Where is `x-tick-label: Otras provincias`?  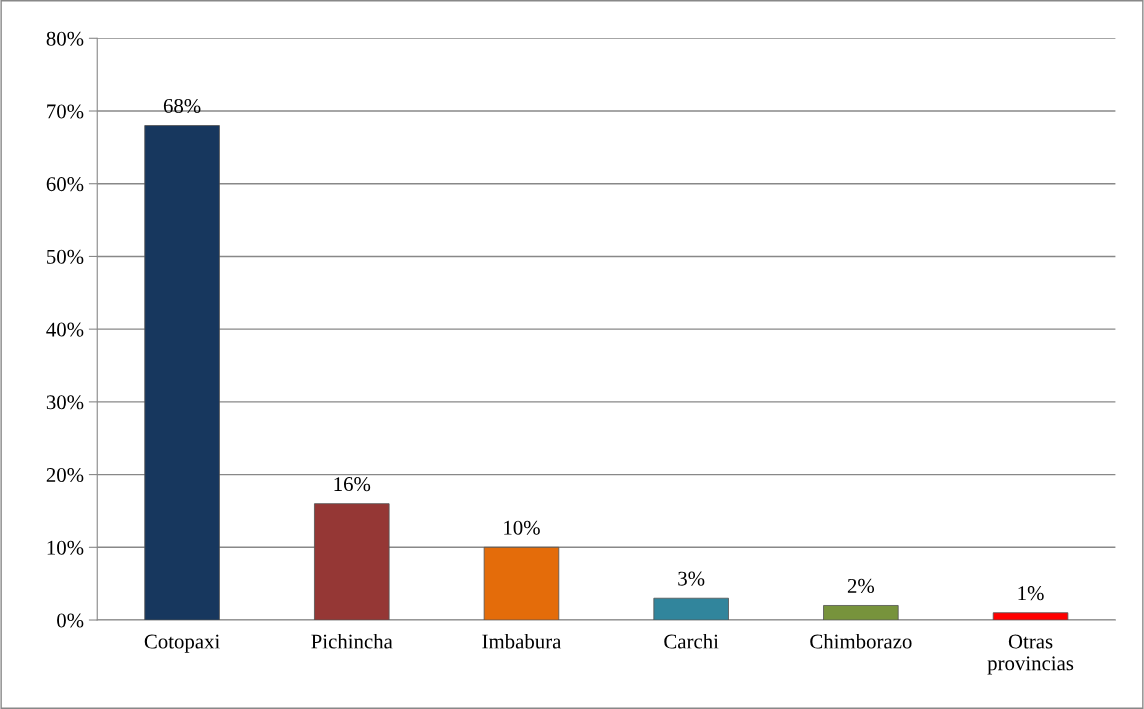
x-tick-label: Otras provincias is located at coordinates (1030, 654).